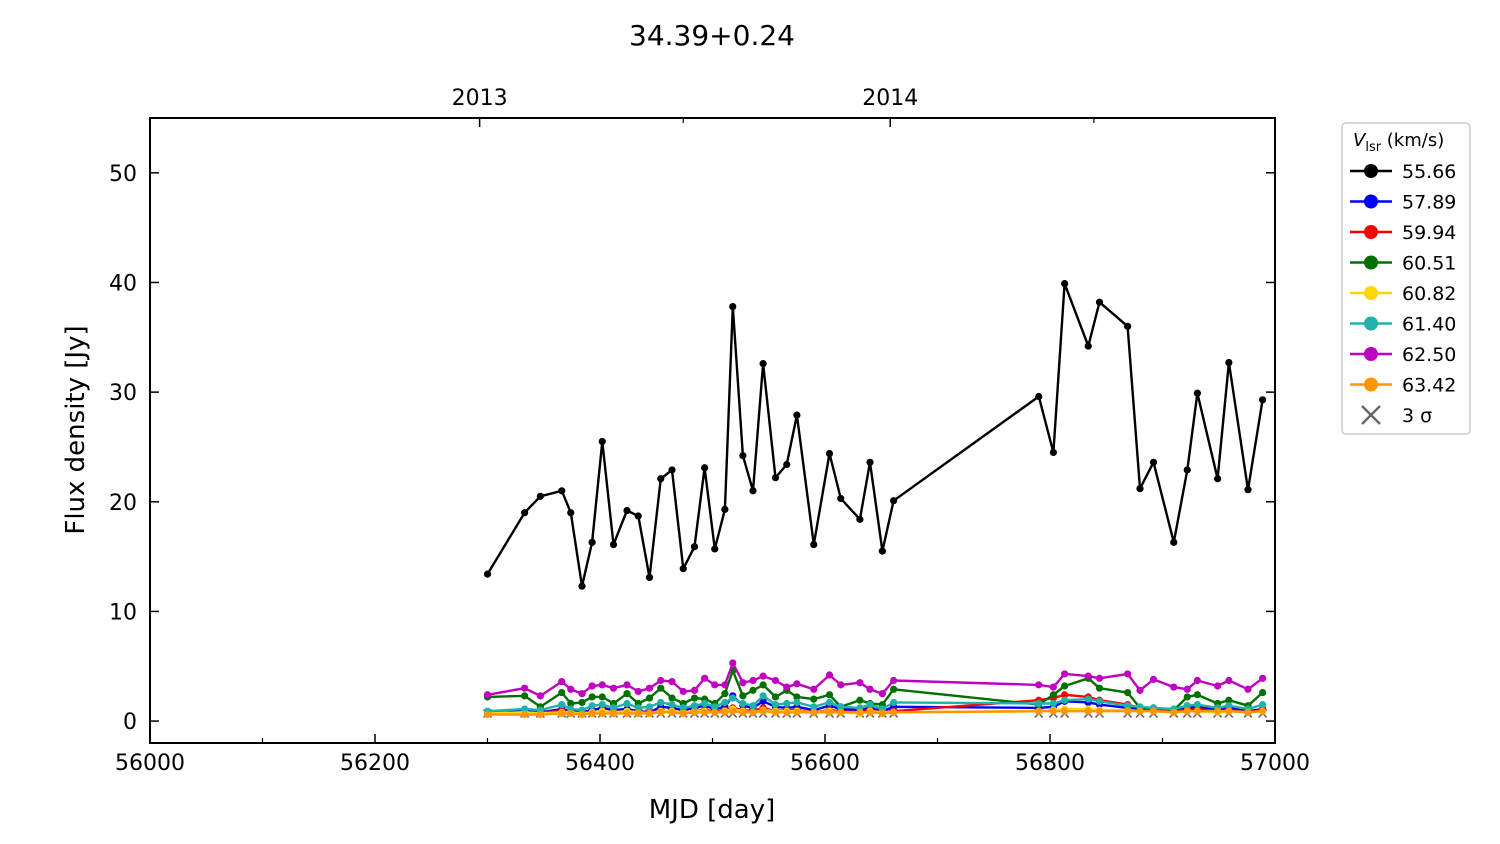  Describe the element at coordinates (712, 810) in the screenshot. I see `x-axis-label: MJD [day]` at that location.